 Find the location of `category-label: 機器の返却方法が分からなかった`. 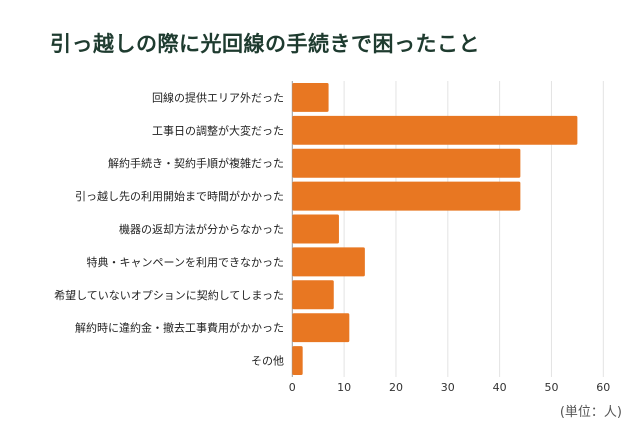

category-label: 機器の返却方法が分からなかった is located at coordinates (201, 229).